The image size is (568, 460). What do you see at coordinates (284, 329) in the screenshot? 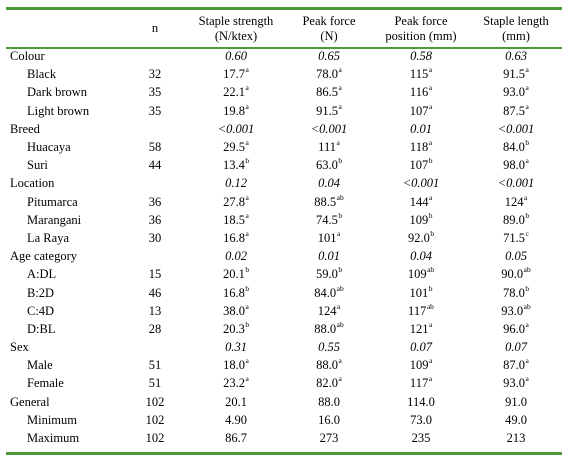
I see `table-row: D:BL 28 20.3b 88.0ab 121a 96.0a` at bounding box center [284, 329].